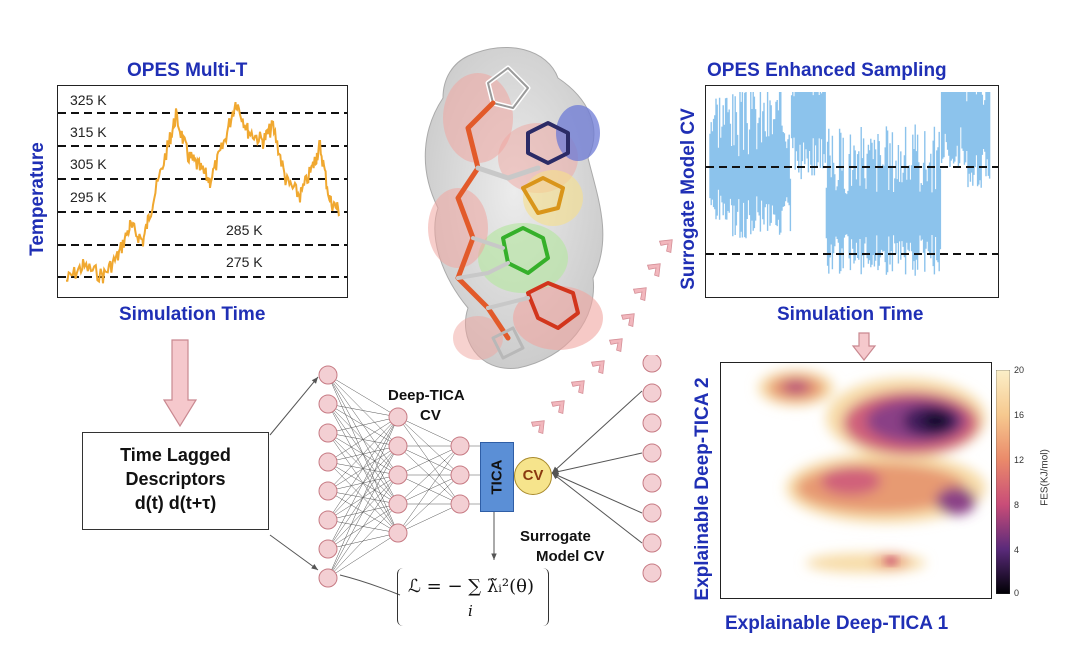 This screenshot has width=1080, height=664. I want to click on cv-trace, so click(850, 184).